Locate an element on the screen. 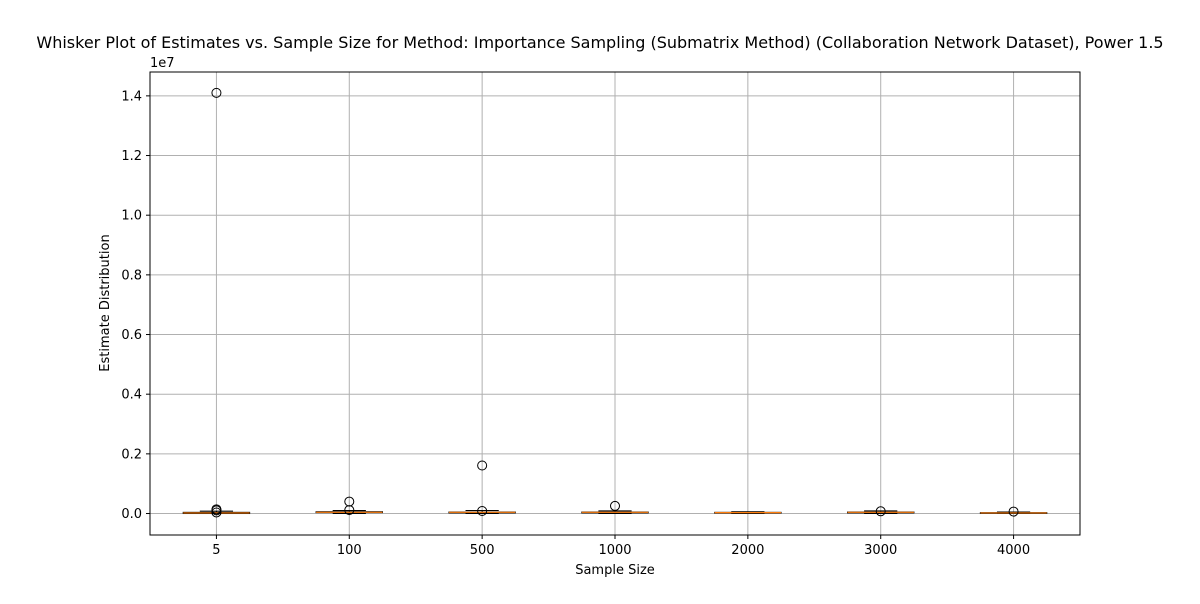 This screenshot has height=604, width=1200. y-tick-label: 0.0 is located at coordinates (131, 514).